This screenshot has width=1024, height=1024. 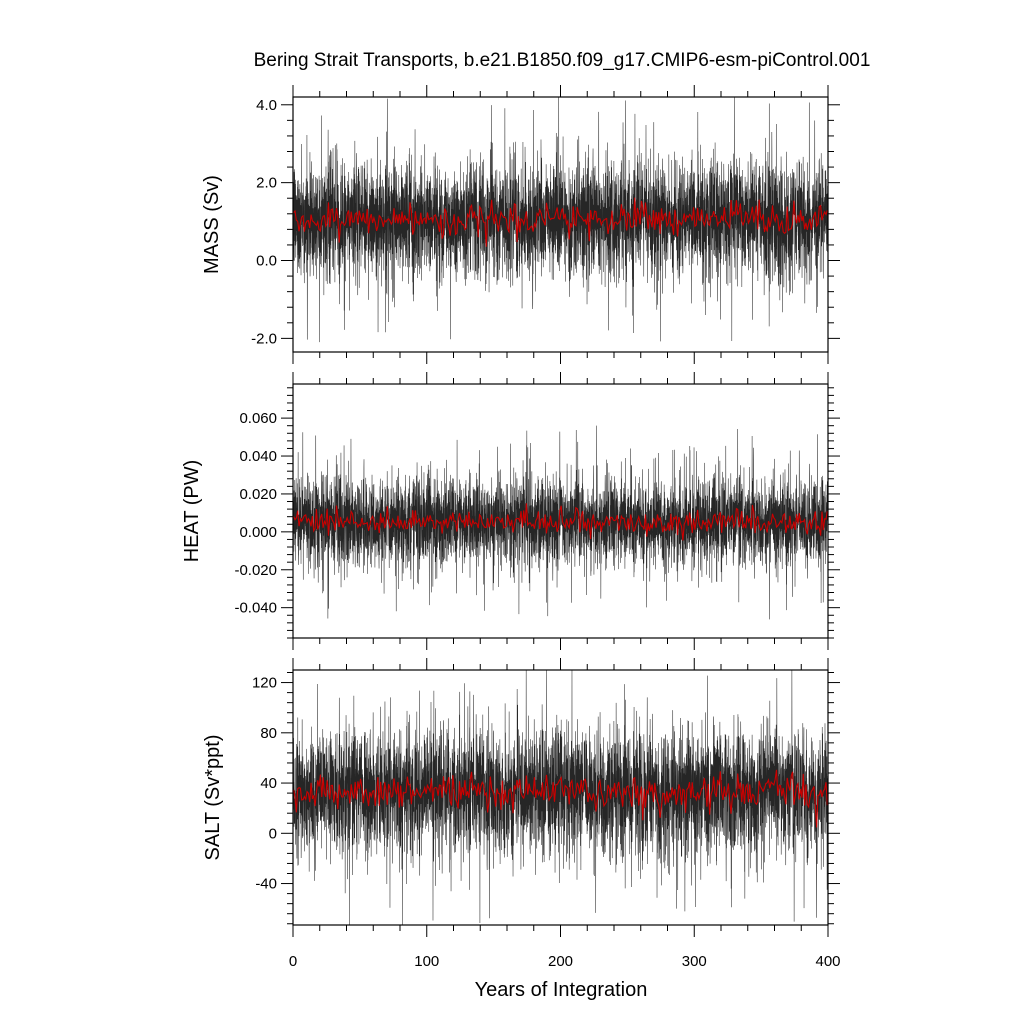 I want to click on y-tick-label: 120, so click(x=264, y=683).